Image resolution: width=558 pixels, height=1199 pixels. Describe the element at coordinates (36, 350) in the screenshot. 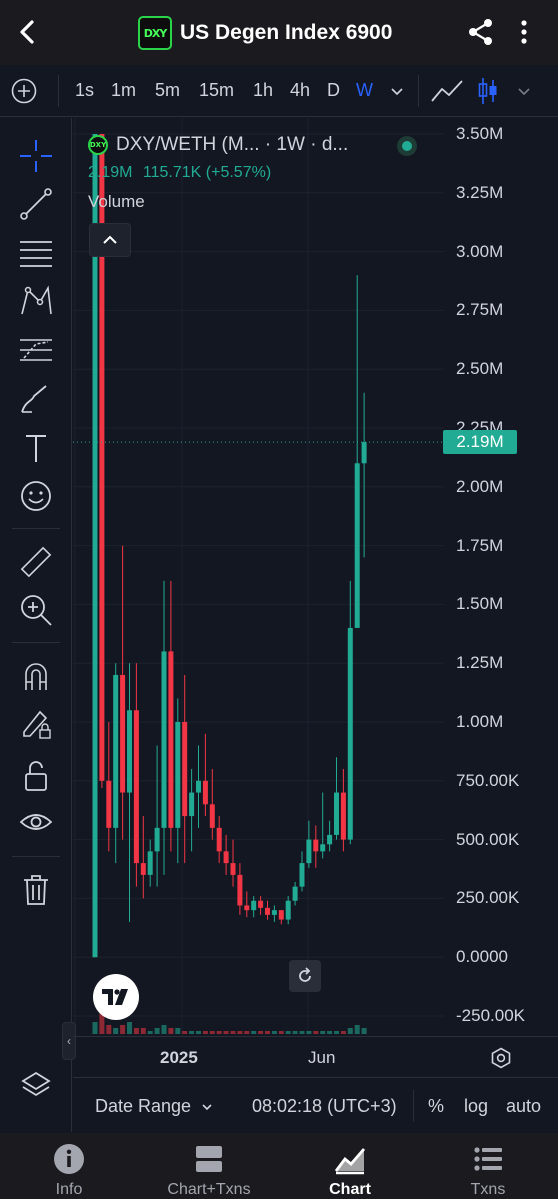

I see `forecast-icon` at that location.